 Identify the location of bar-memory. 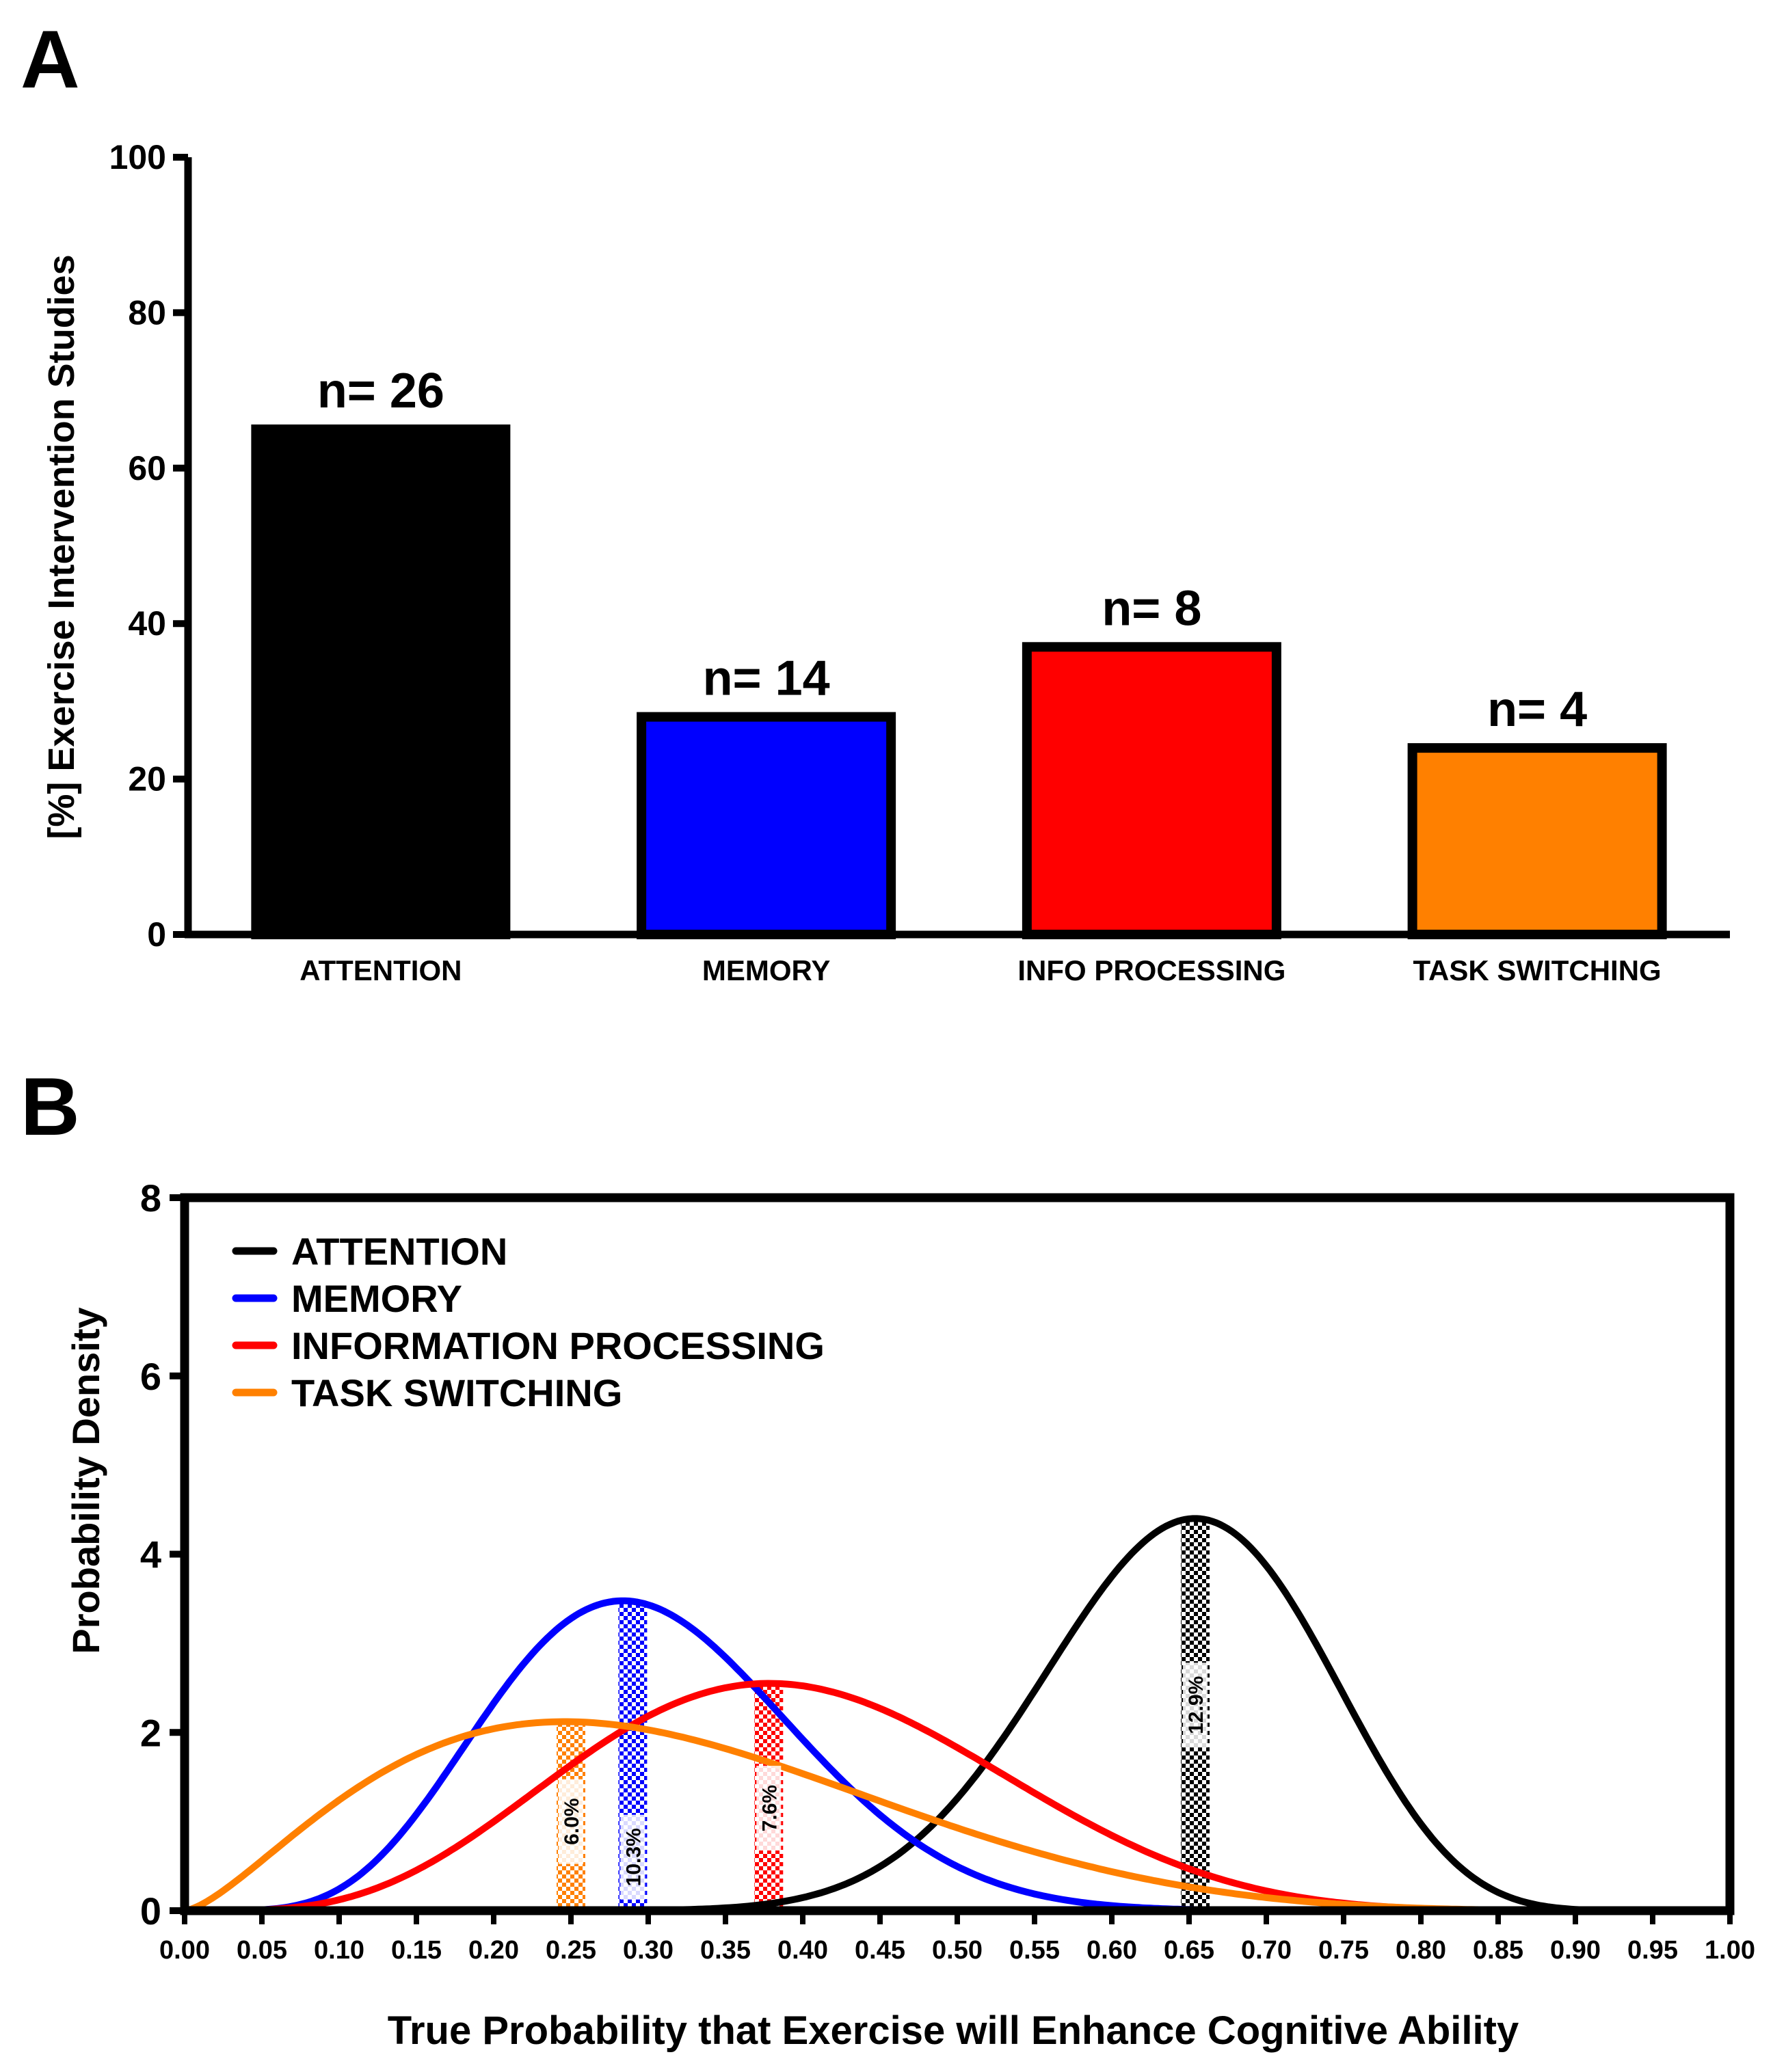
(766, 826).